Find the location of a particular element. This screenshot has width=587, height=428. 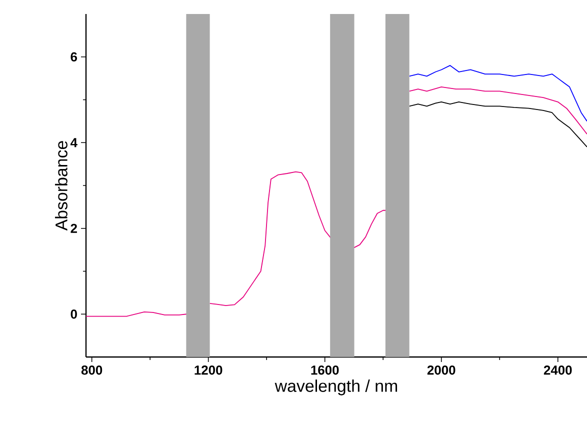

x-tick-label: 1200 is located at coordinates (208, 370).